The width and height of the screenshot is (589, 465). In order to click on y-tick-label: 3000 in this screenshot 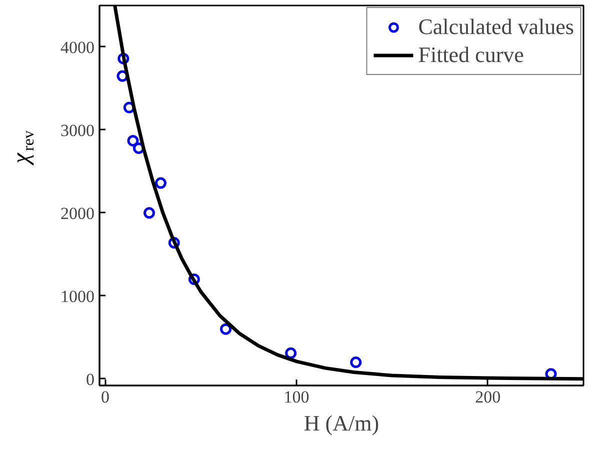, I will do `click(77, 130)`.